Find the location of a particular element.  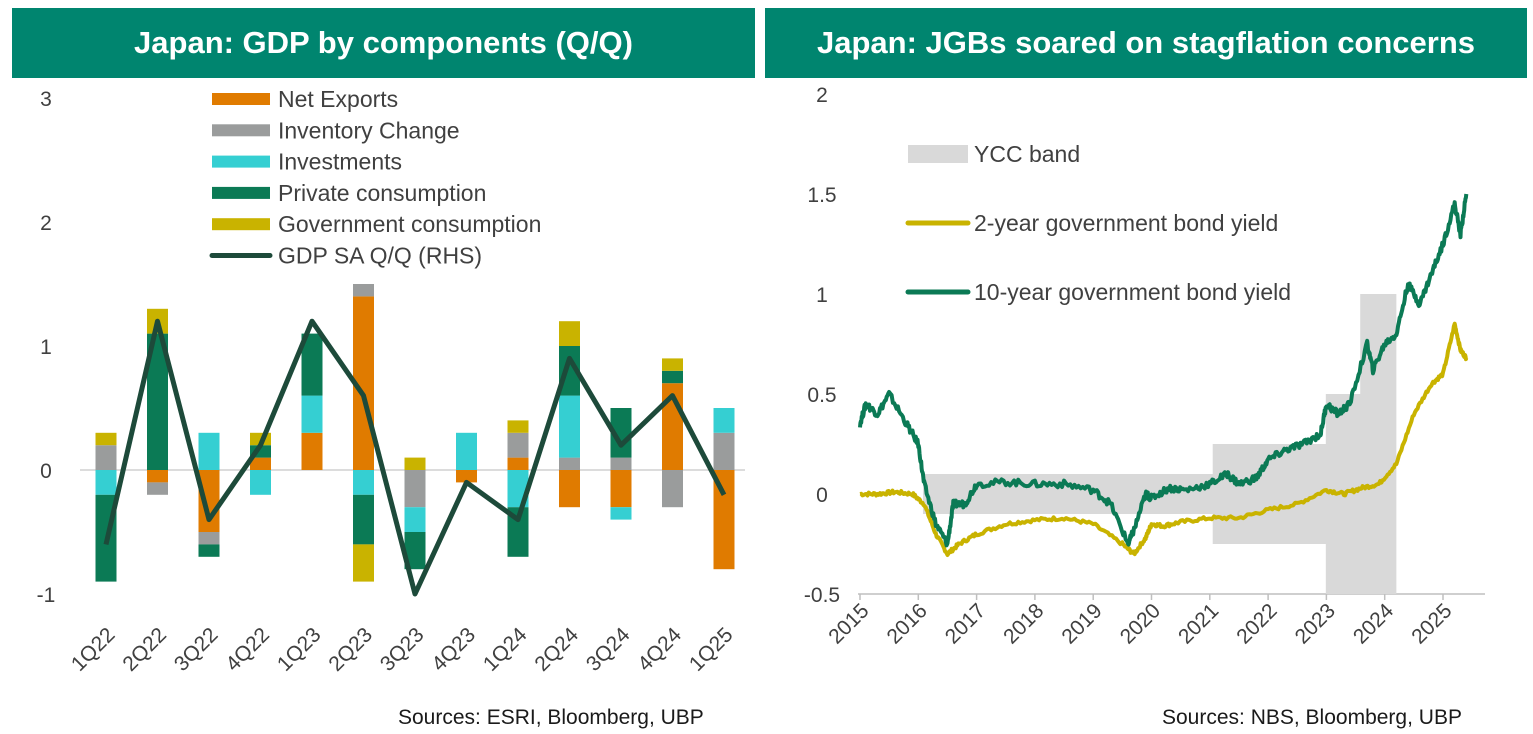

x-tick-label: 2023 is located at coordinates (1315, 623).